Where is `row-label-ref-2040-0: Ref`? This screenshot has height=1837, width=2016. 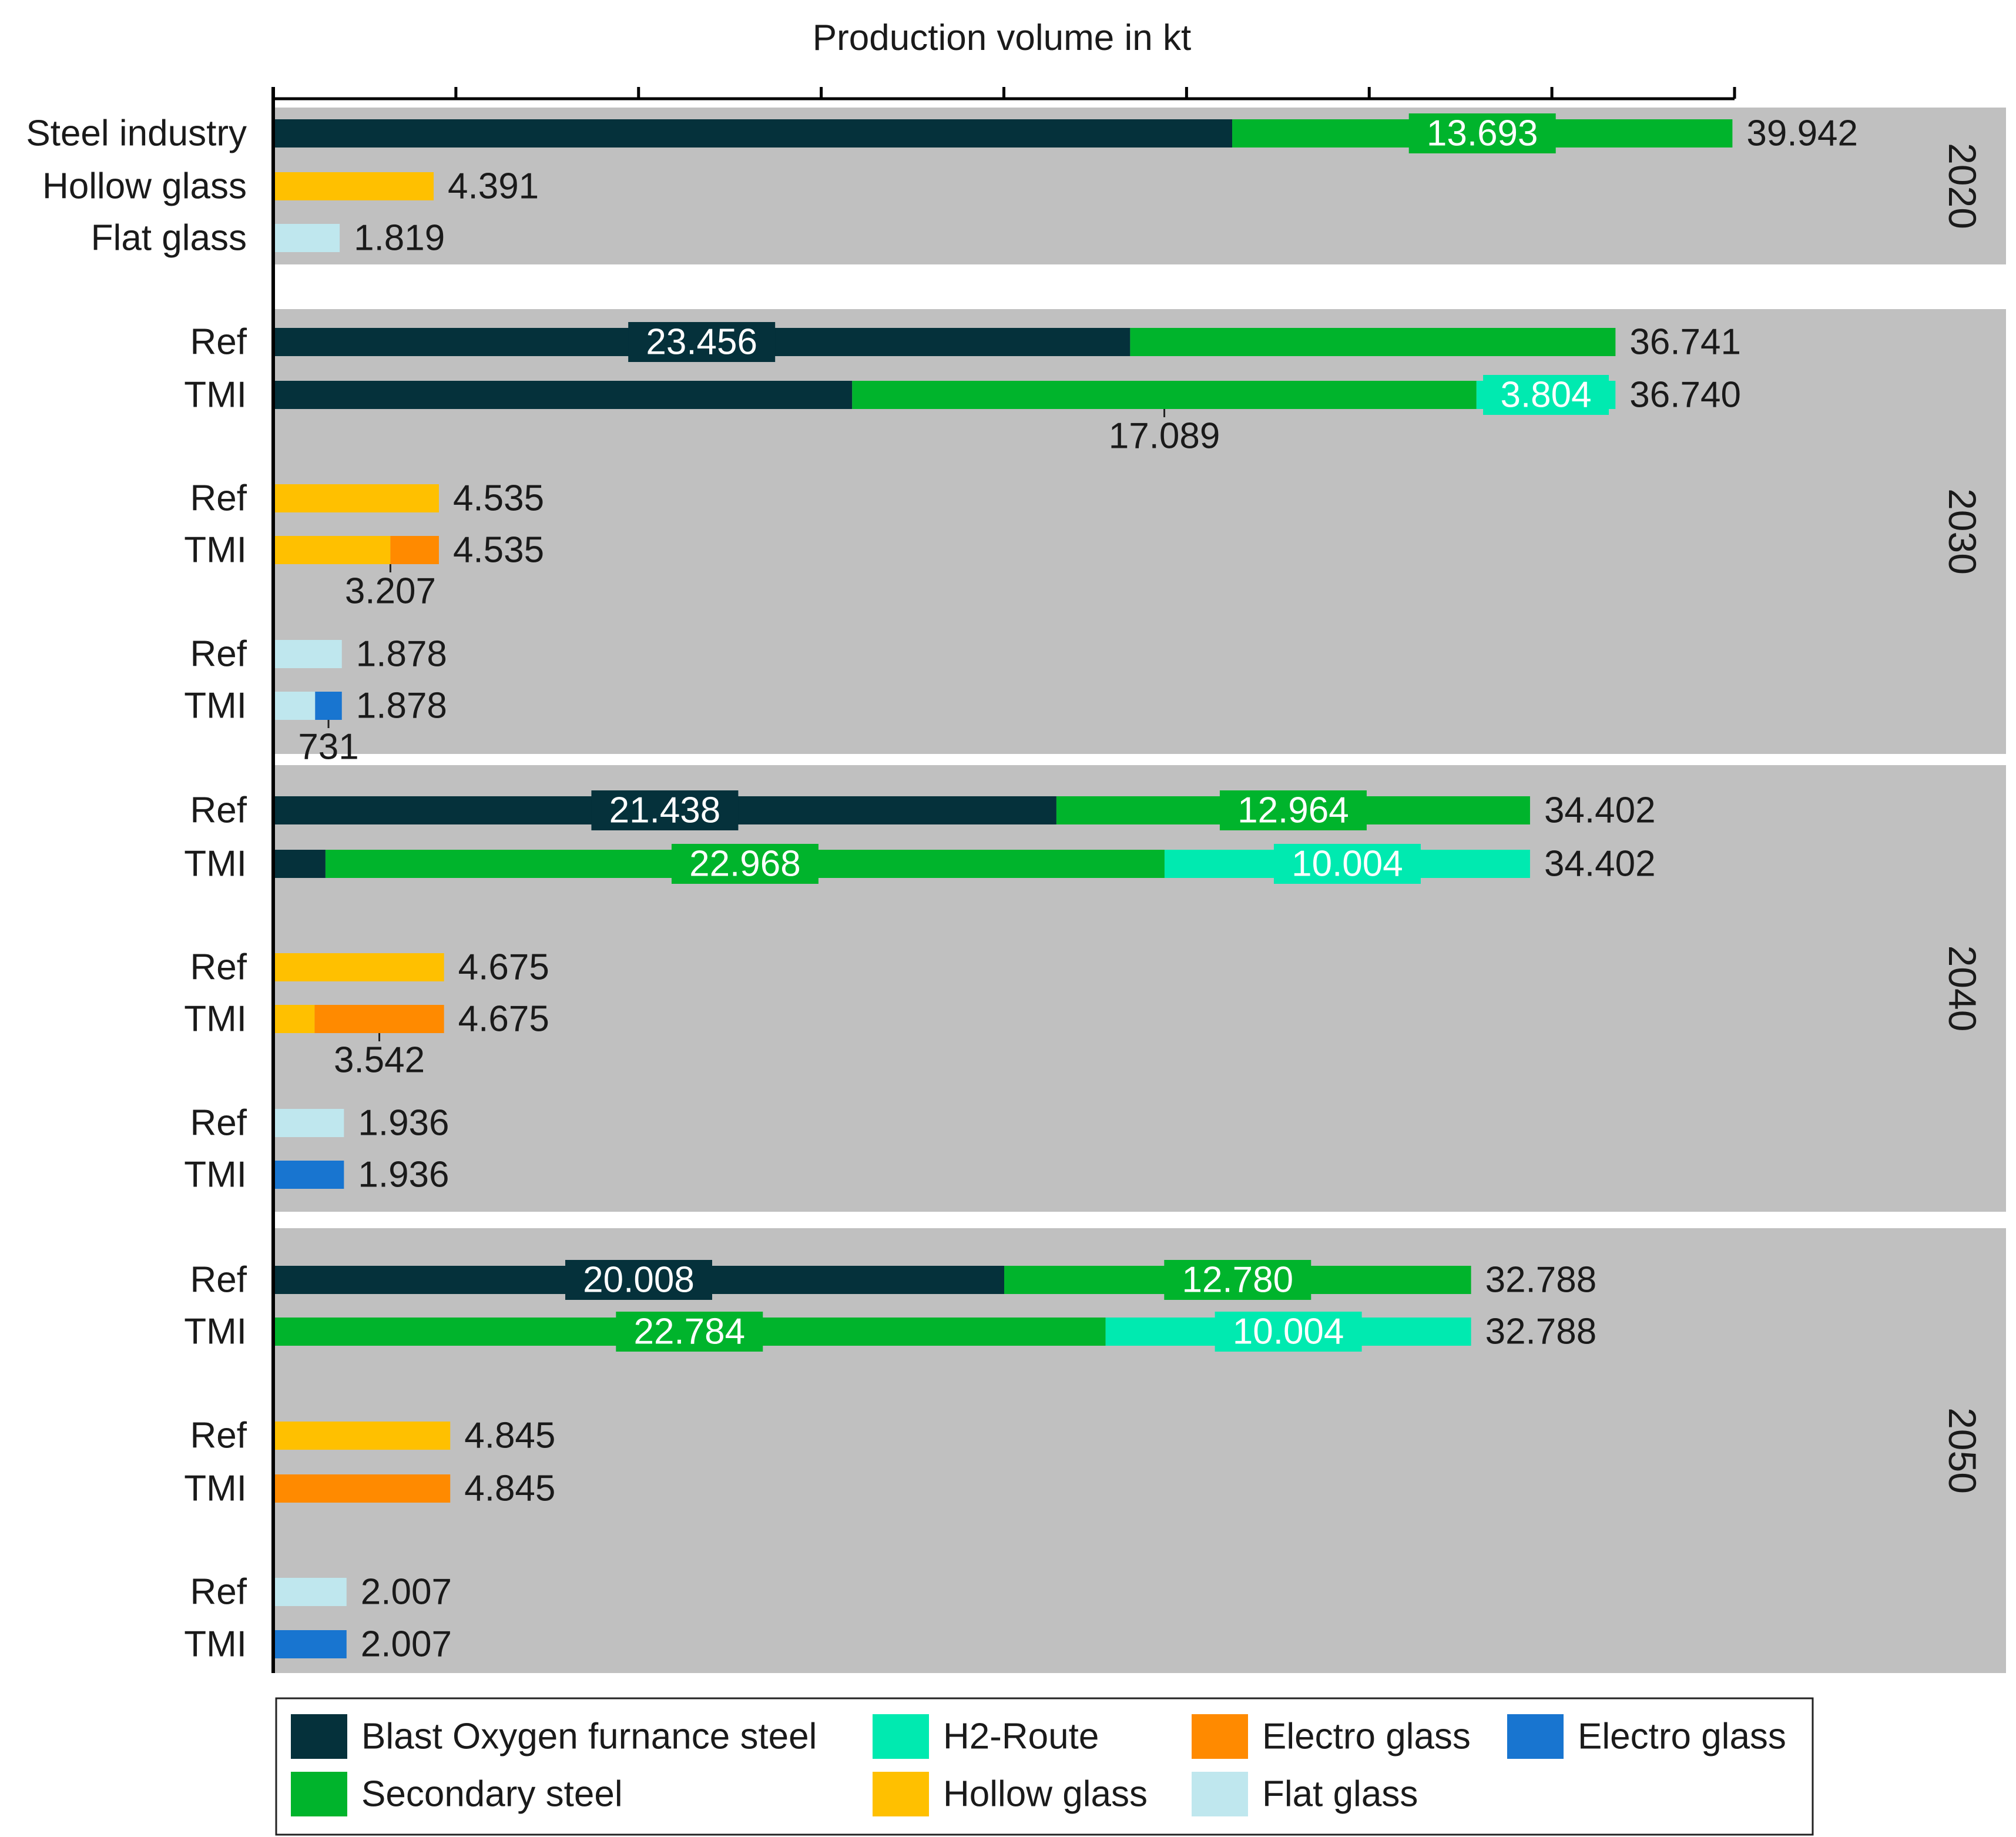 row-label-ref-2040-0: Ref is located at coordinates (219, 811).